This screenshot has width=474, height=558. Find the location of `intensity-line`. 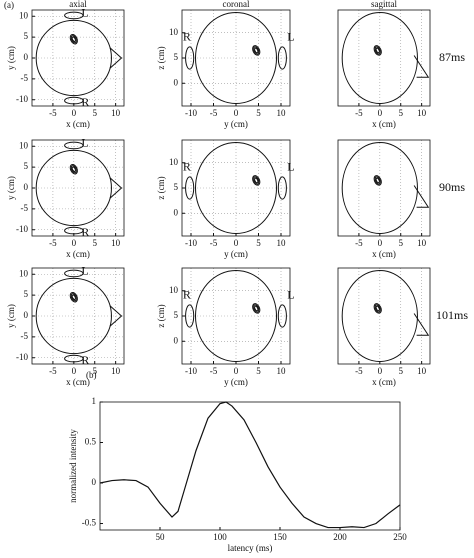

intensity-line is located at coordinates (250, 465).